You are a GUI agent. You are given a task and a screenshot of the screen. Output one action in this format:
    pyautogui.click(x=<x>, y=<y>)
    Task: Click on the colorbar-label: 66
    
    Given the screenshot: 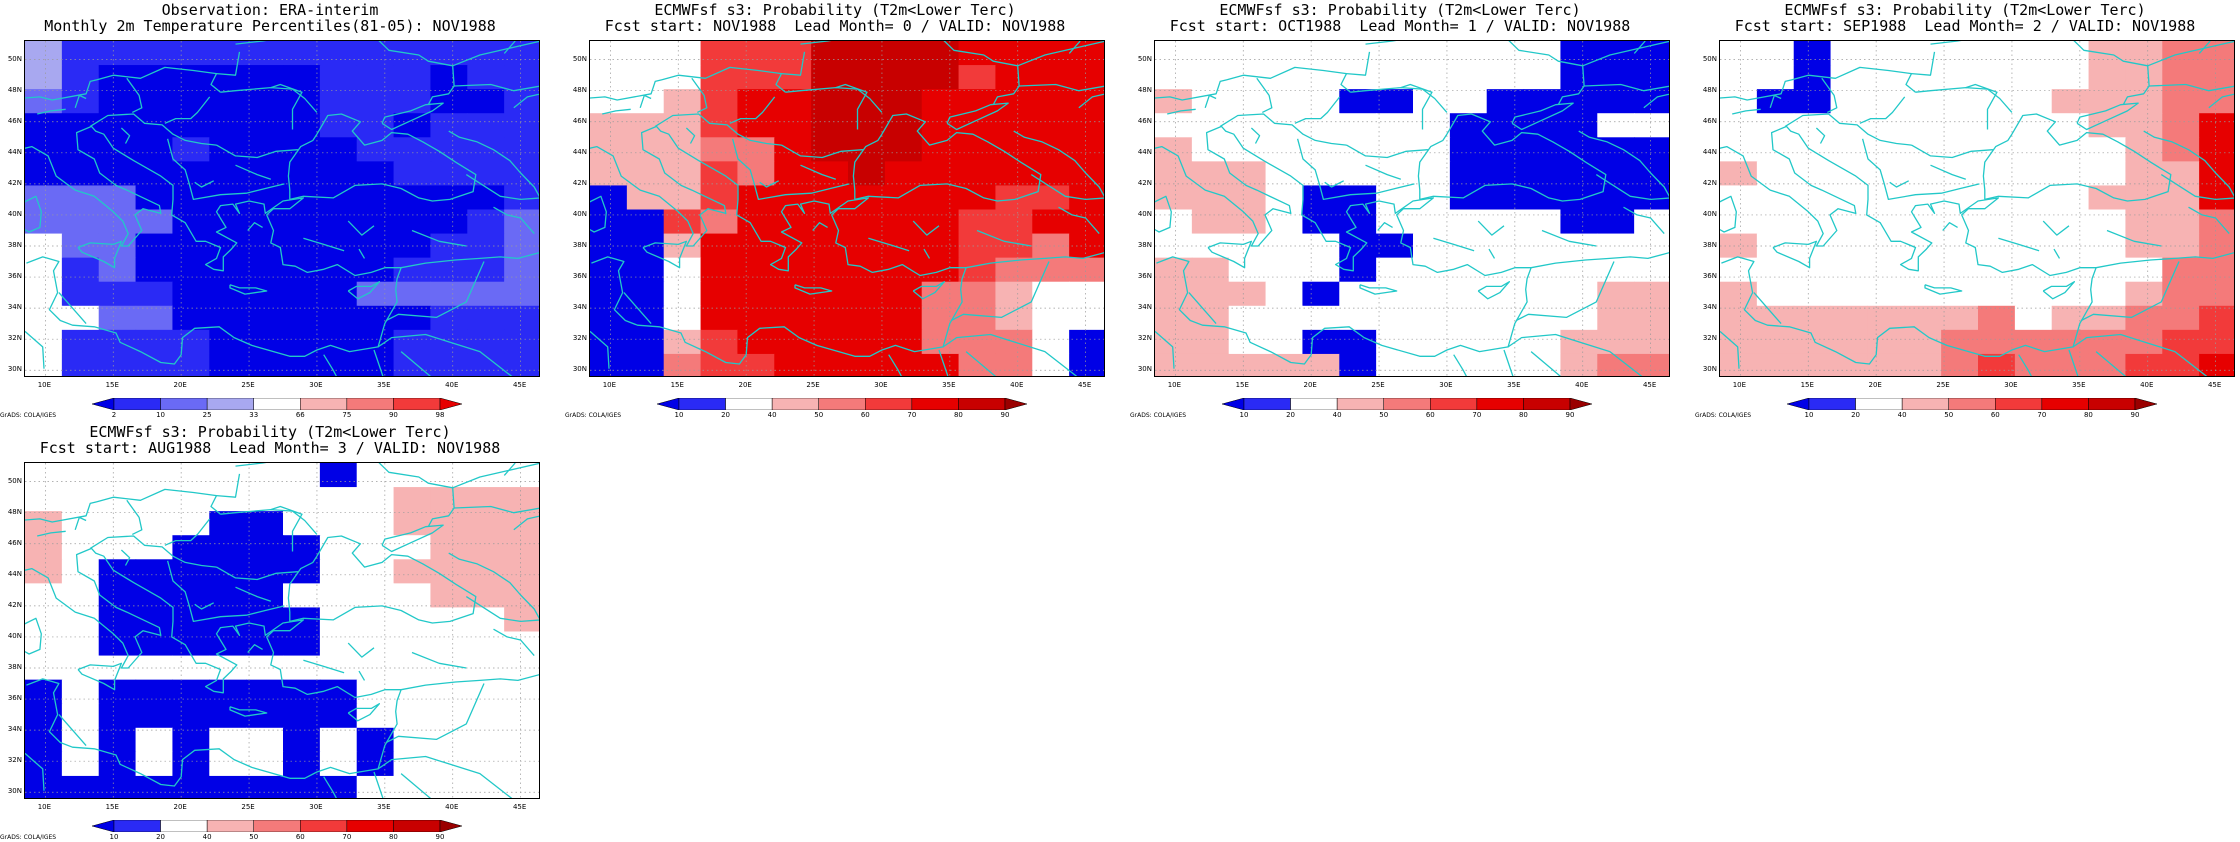 What is the action you would take?
    pyautogui.click(x=300, y=415)
    